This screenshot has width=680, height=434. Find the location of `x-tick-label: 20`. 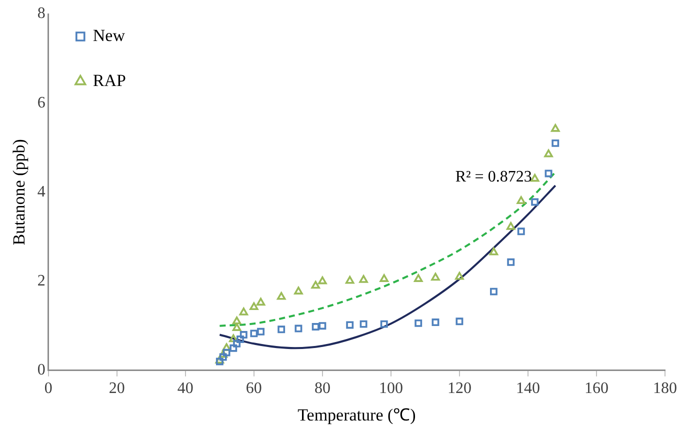

x-tick-label: 20 is located at coordinates (116, 389).